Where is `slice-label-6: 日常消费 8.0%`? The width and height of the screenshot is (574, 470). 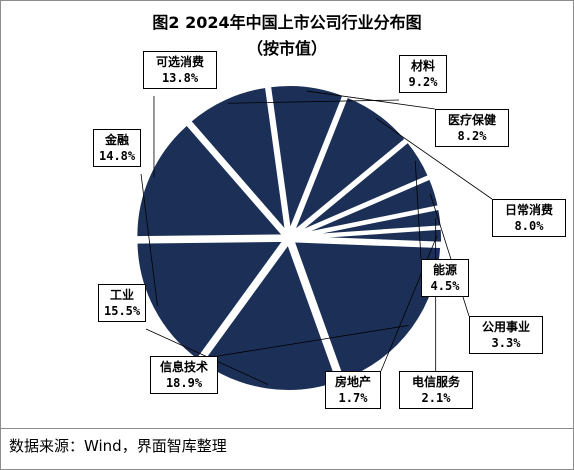
slice-label-6: 日常消费 8.0% is located at coordinates (529, 218).